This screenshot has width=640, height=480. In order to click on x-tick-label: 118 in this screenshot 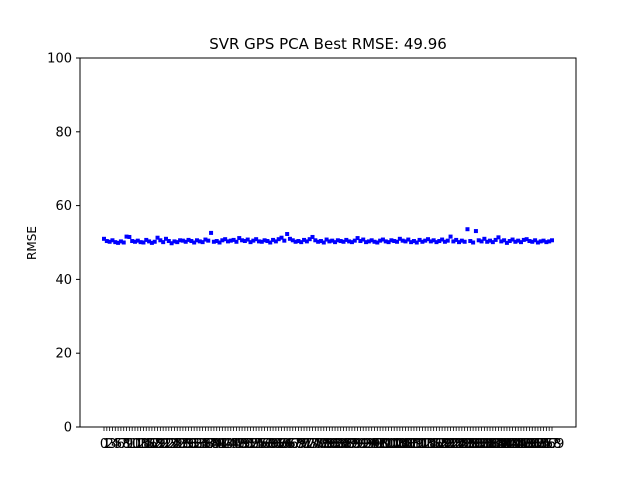, I will do `click(436, 444)`.